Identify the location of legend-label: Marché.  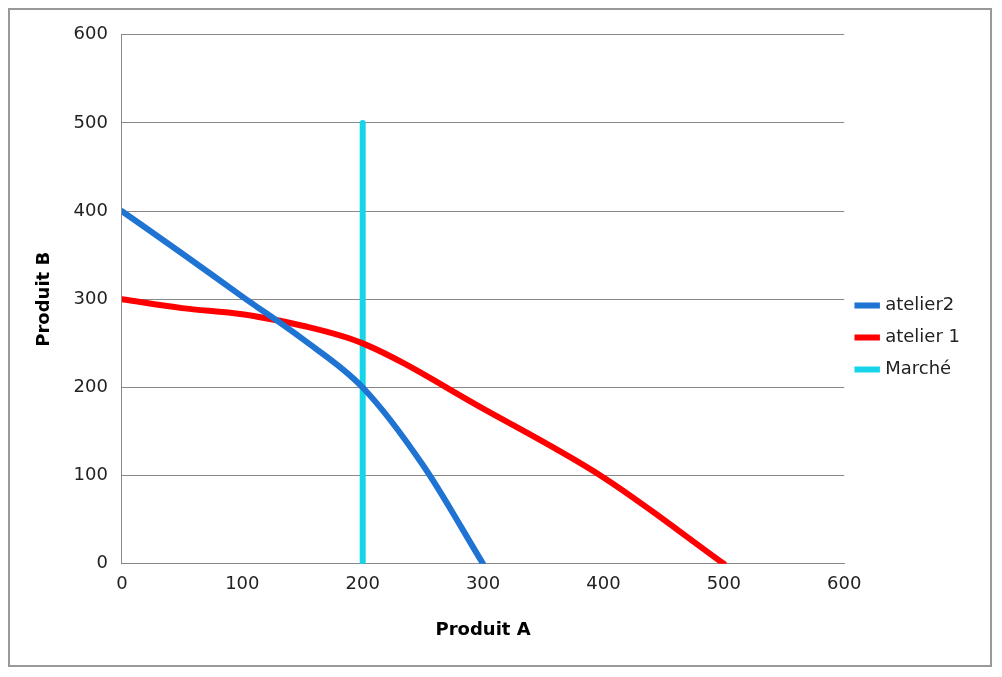
(918, 368).